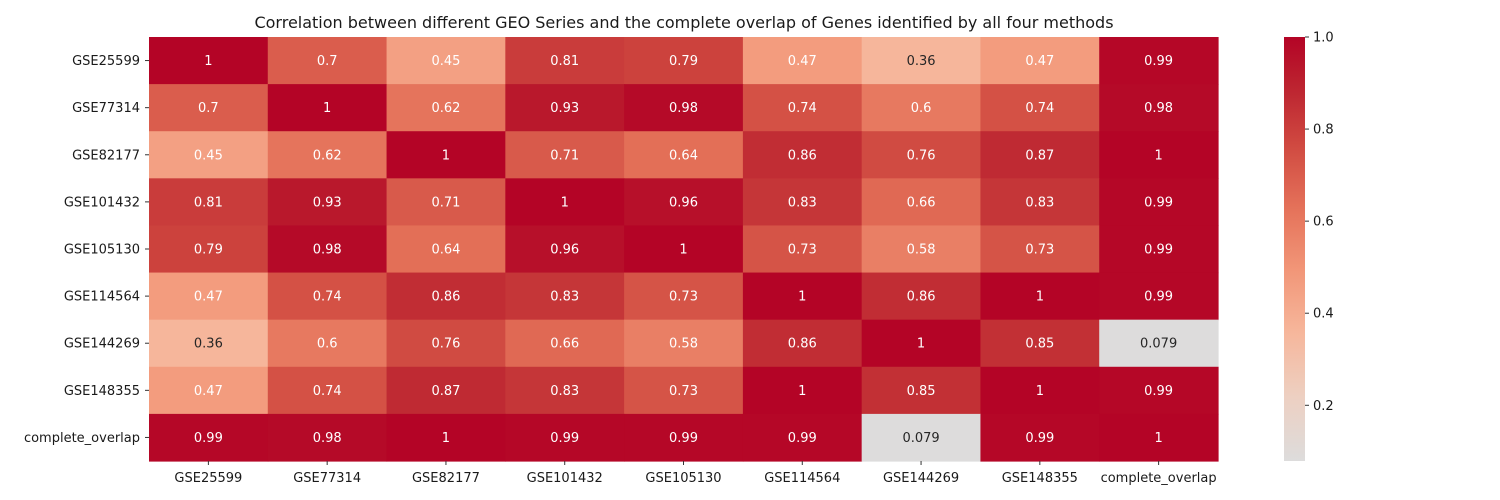  I want to click on column-tick-label: GSE105130, so click(683, 478).